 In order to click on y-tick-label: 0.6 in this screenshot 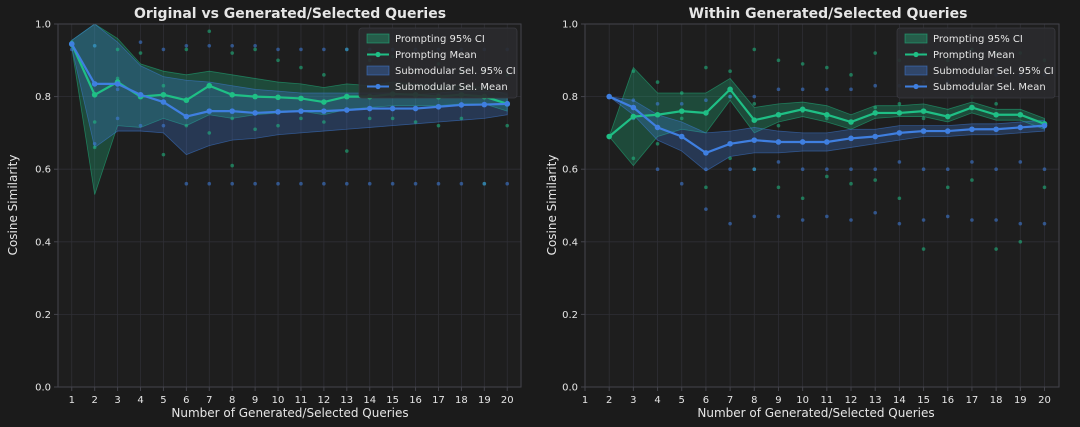, I will do `click(570, 170)`.